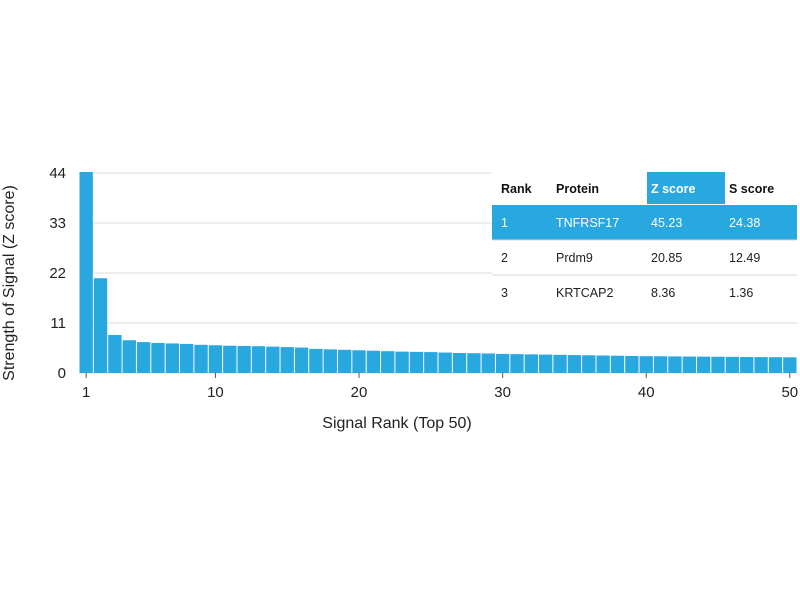  I want to click on x-tick-label: 1, so click(86, 392).